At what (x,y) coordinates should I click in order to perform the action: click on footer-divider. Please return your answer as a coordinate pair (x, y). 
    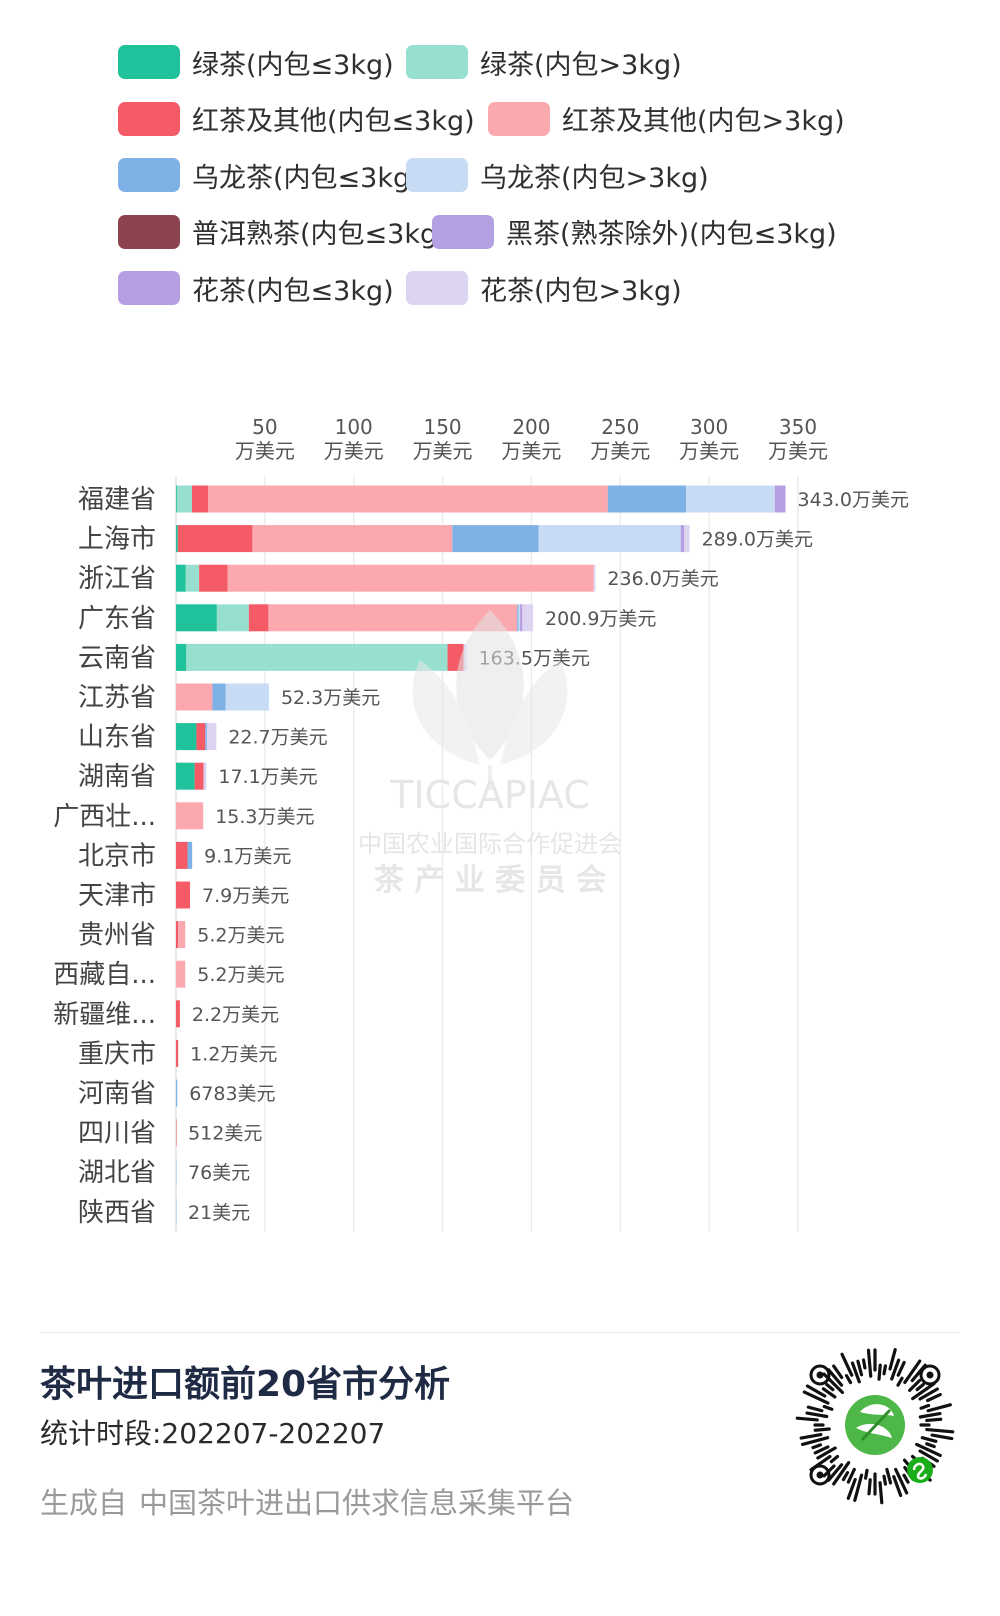
    Looking at the image, I should click on (500, 1332).